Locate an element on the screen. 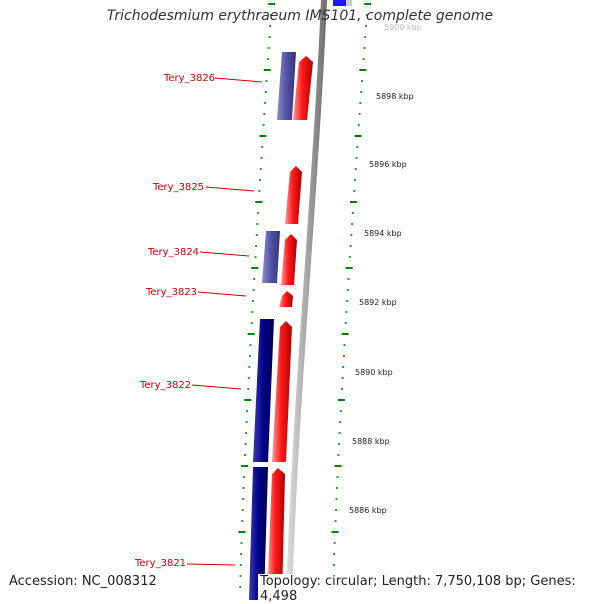  gene-label-text: Tery_3823 is located at coordinates (171, 292).